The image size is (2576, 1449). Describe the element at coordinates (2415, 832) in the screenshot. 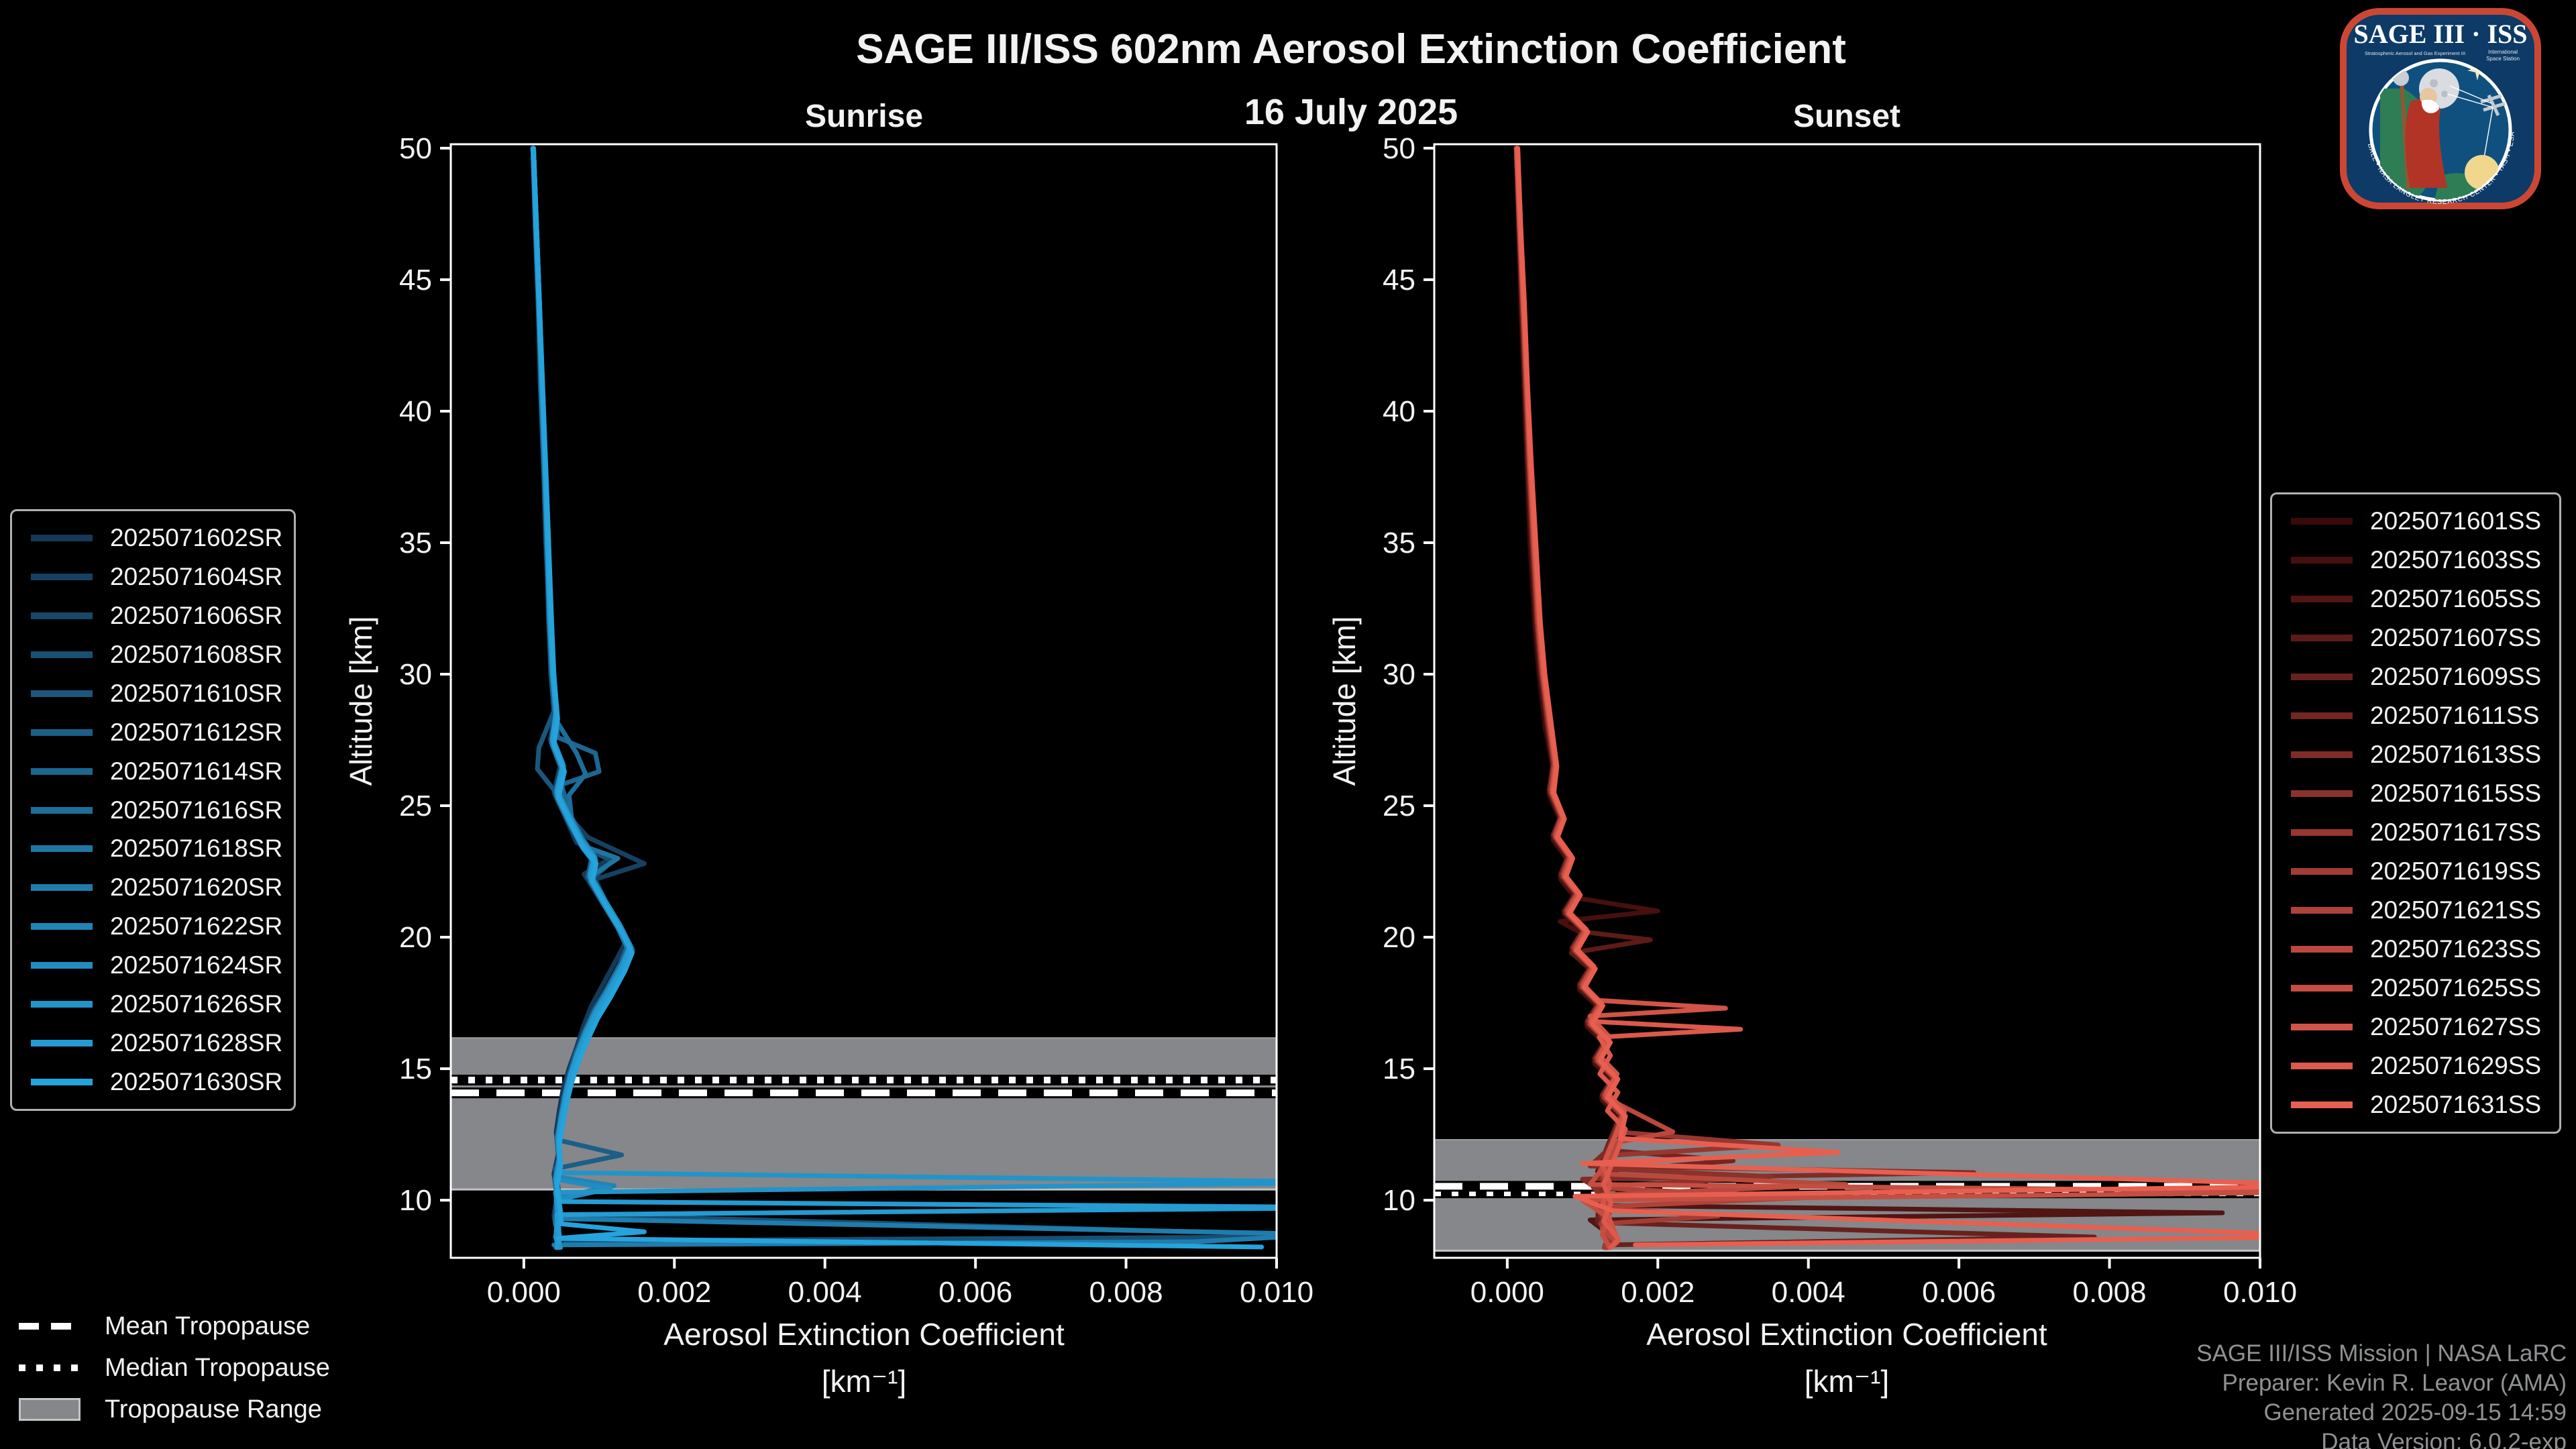

I see `legend-item-2025071617SS: 2025071617SS` at that location.